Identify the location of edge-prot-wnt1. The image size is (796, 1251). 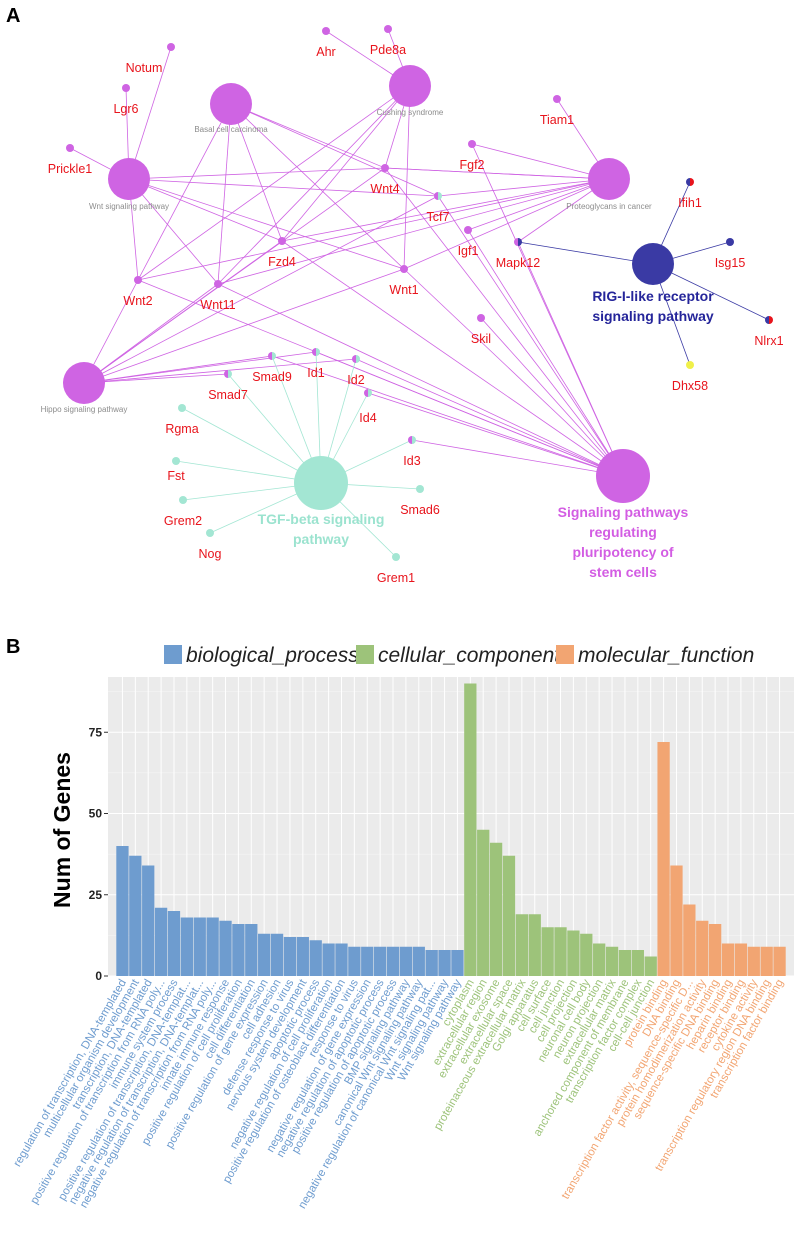
(506, 224).